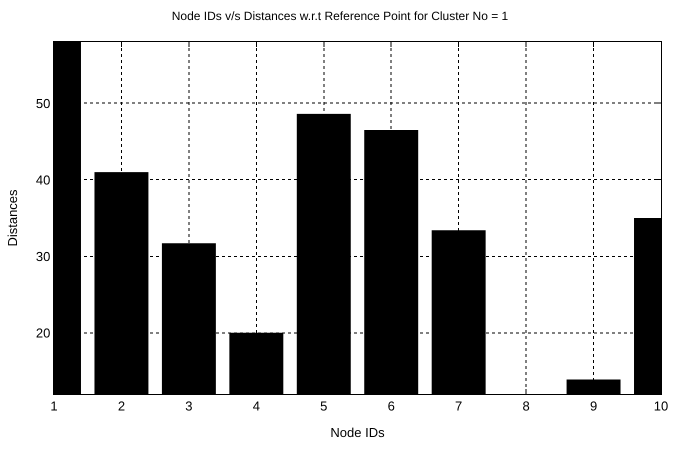 The width and height of the screenshot is (680, 454). What do you see at coordinates (391, 406) in the screenshot?
I see `x-tick-label: 6` at bounding box center [391, 406].